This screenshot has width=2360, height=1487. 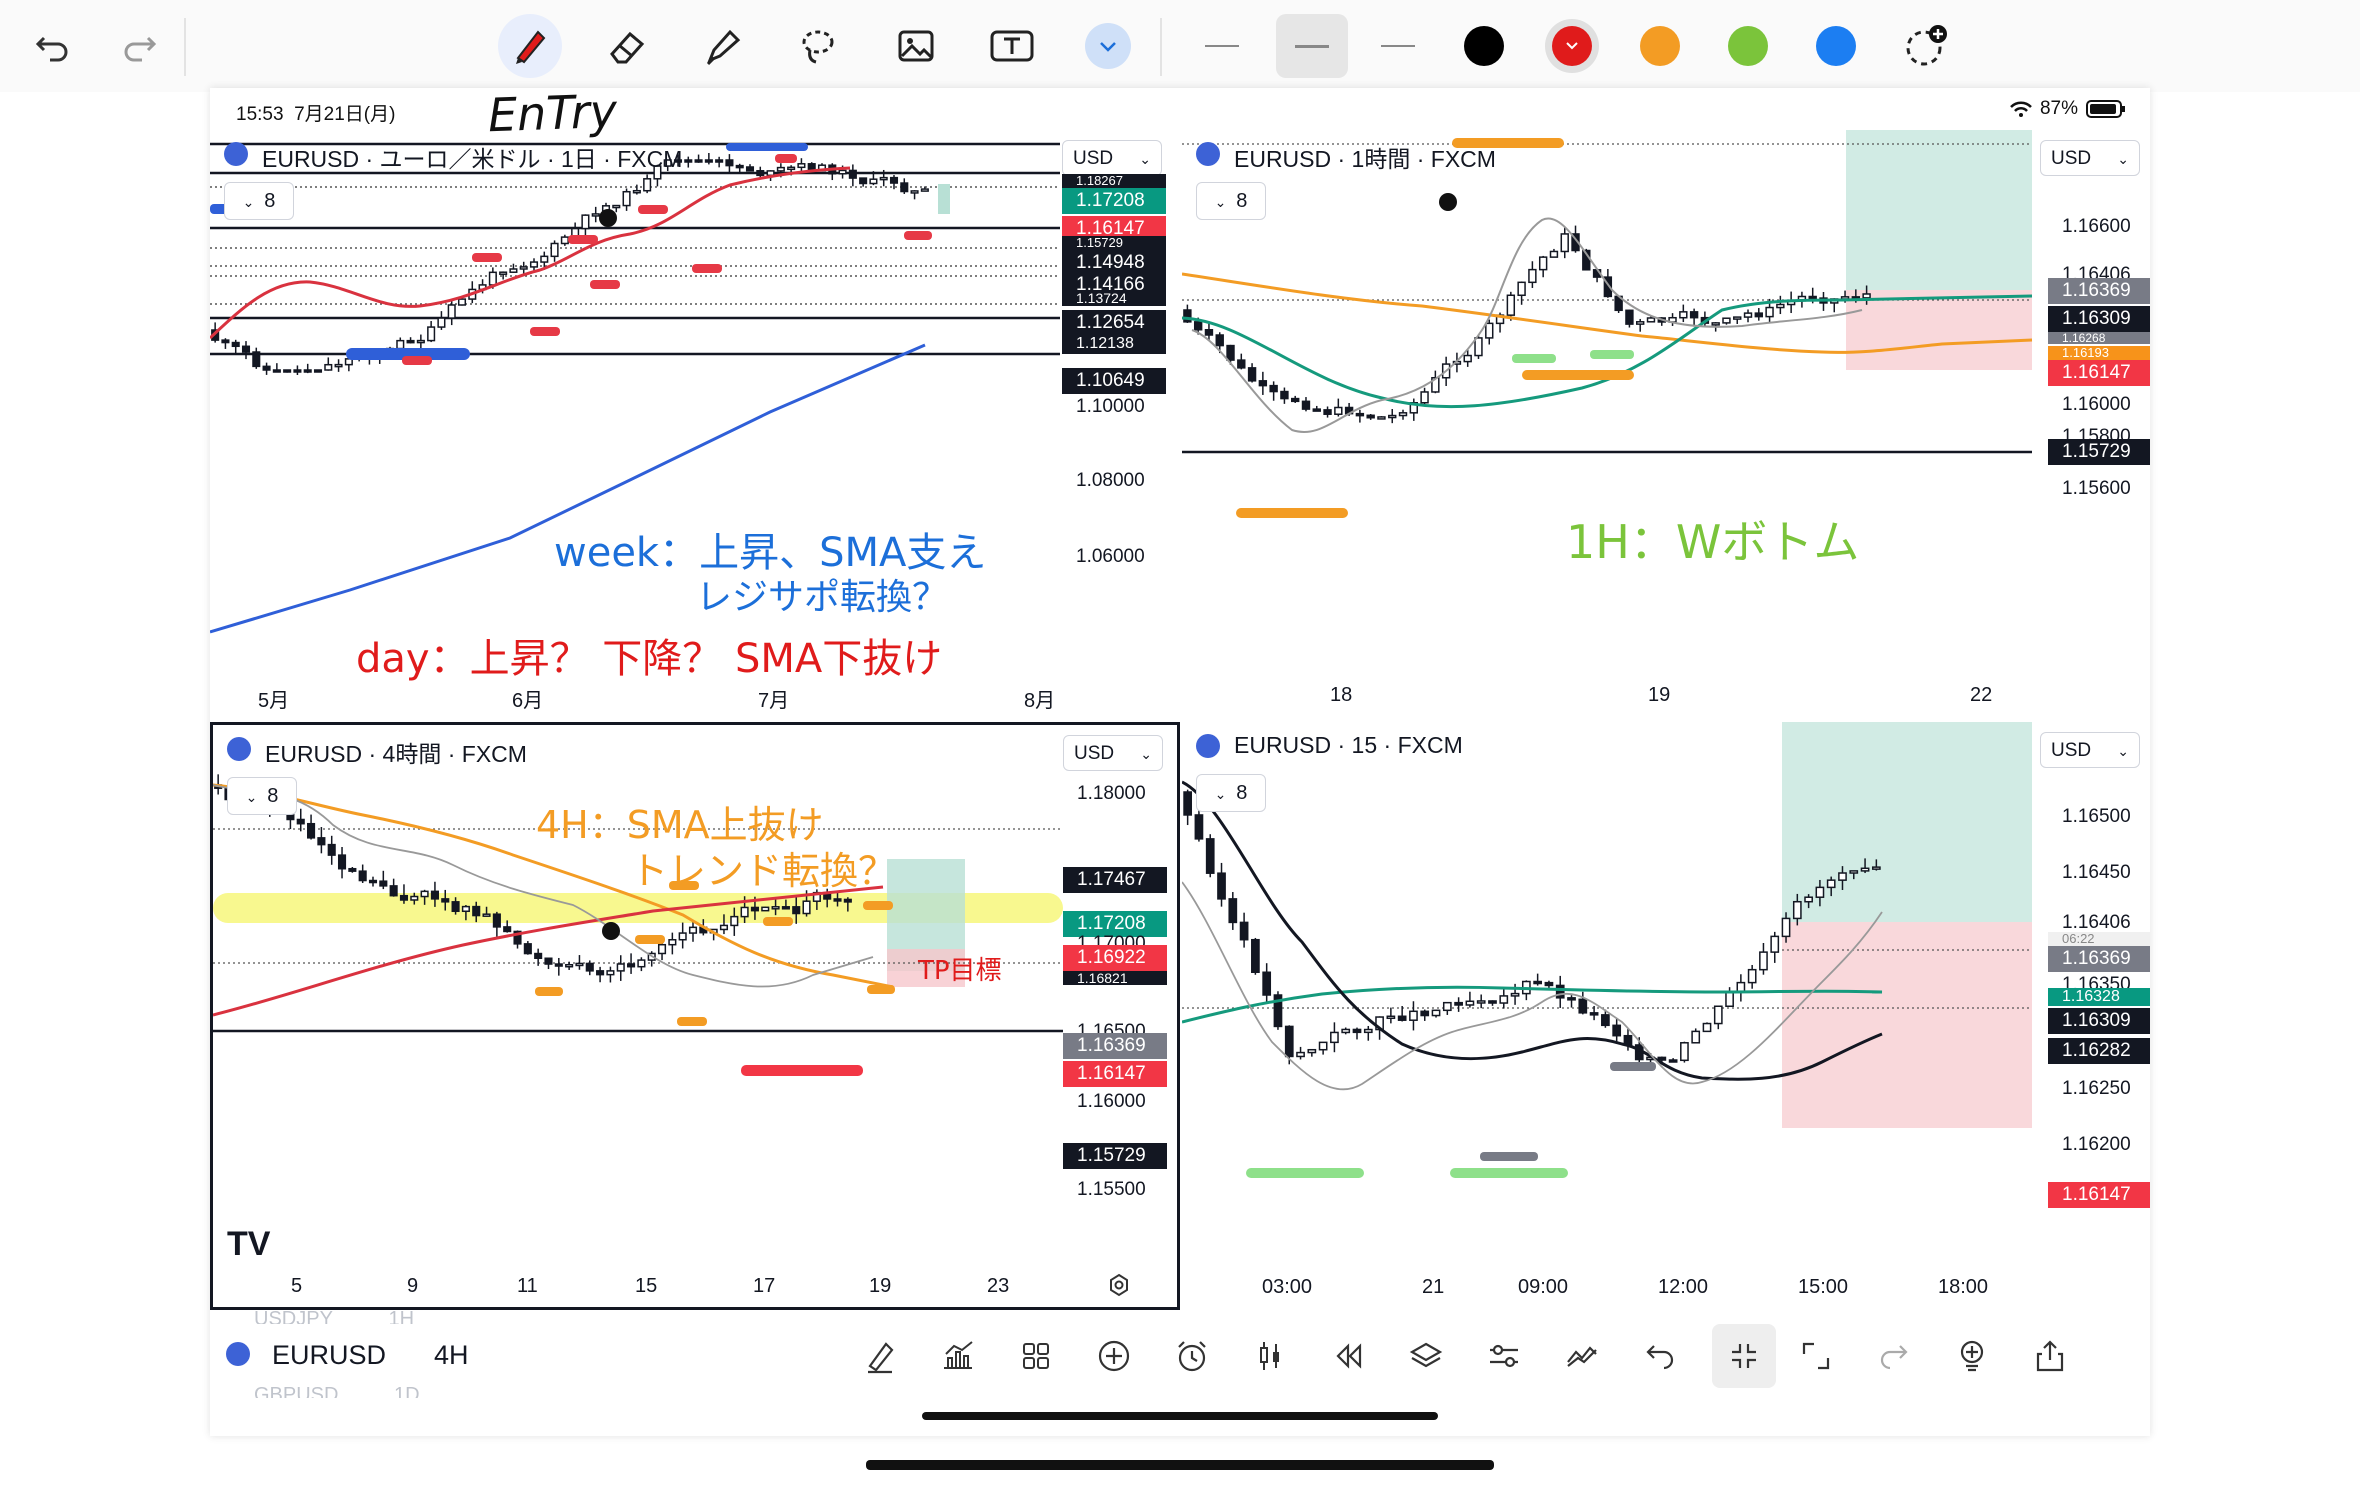 What do you see at coordinates (334, 1317) in the screenshot?
I see `symbol-prev: USDJPY 1H` at bounding box center [334, 1317].